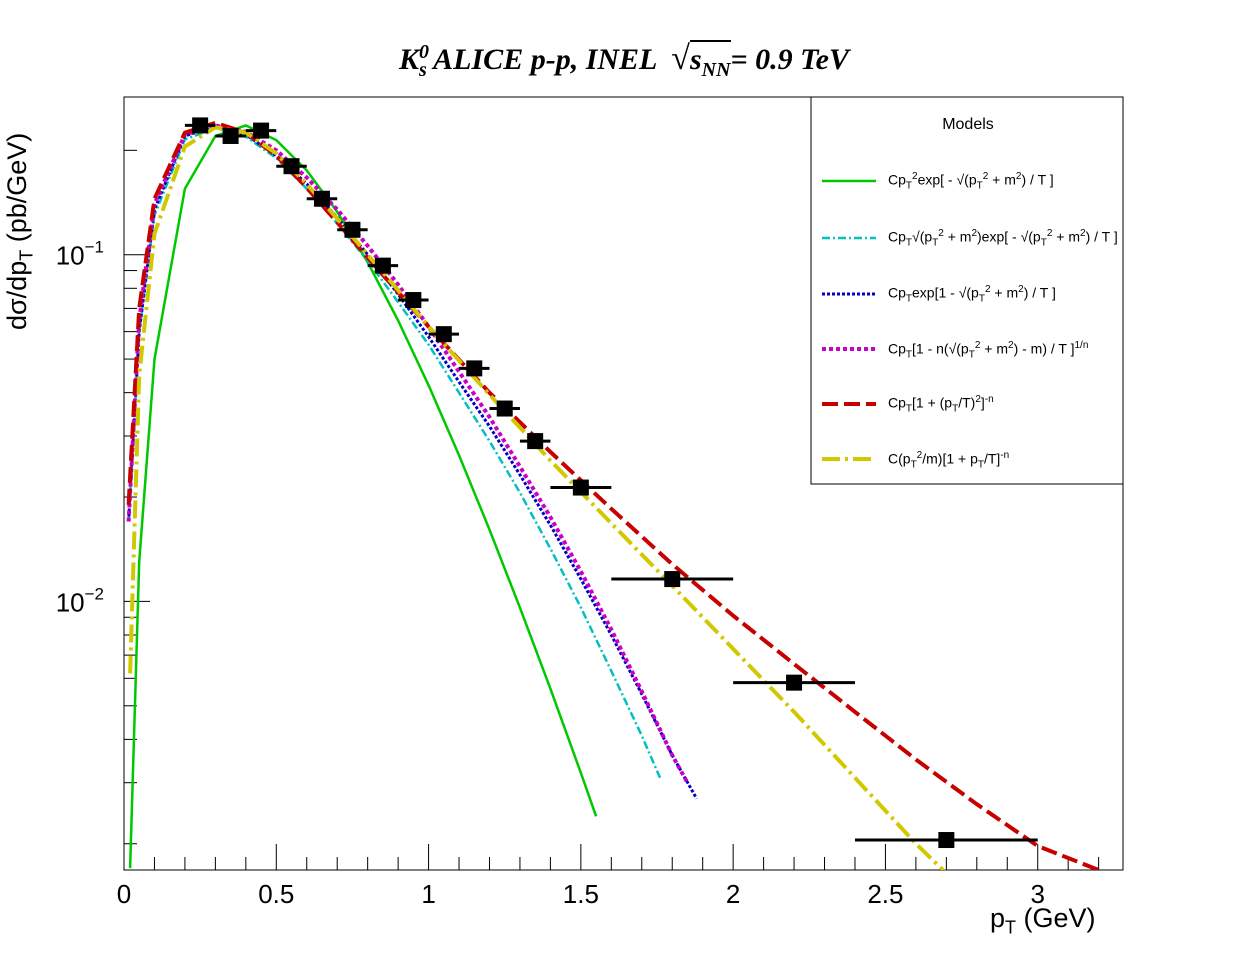  I want to click on x-tick-label: 2.5, so click(885, 894).